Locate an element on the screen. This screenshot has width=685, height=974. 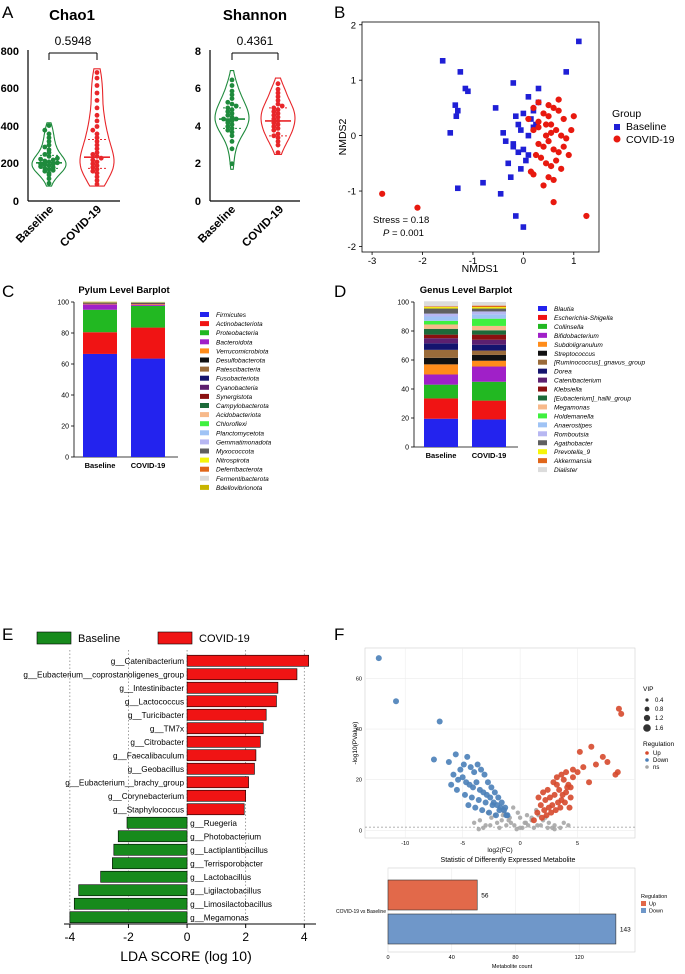
lefse-bar-label-2: g__Intestinibacter is located at coordinates (151, 688).